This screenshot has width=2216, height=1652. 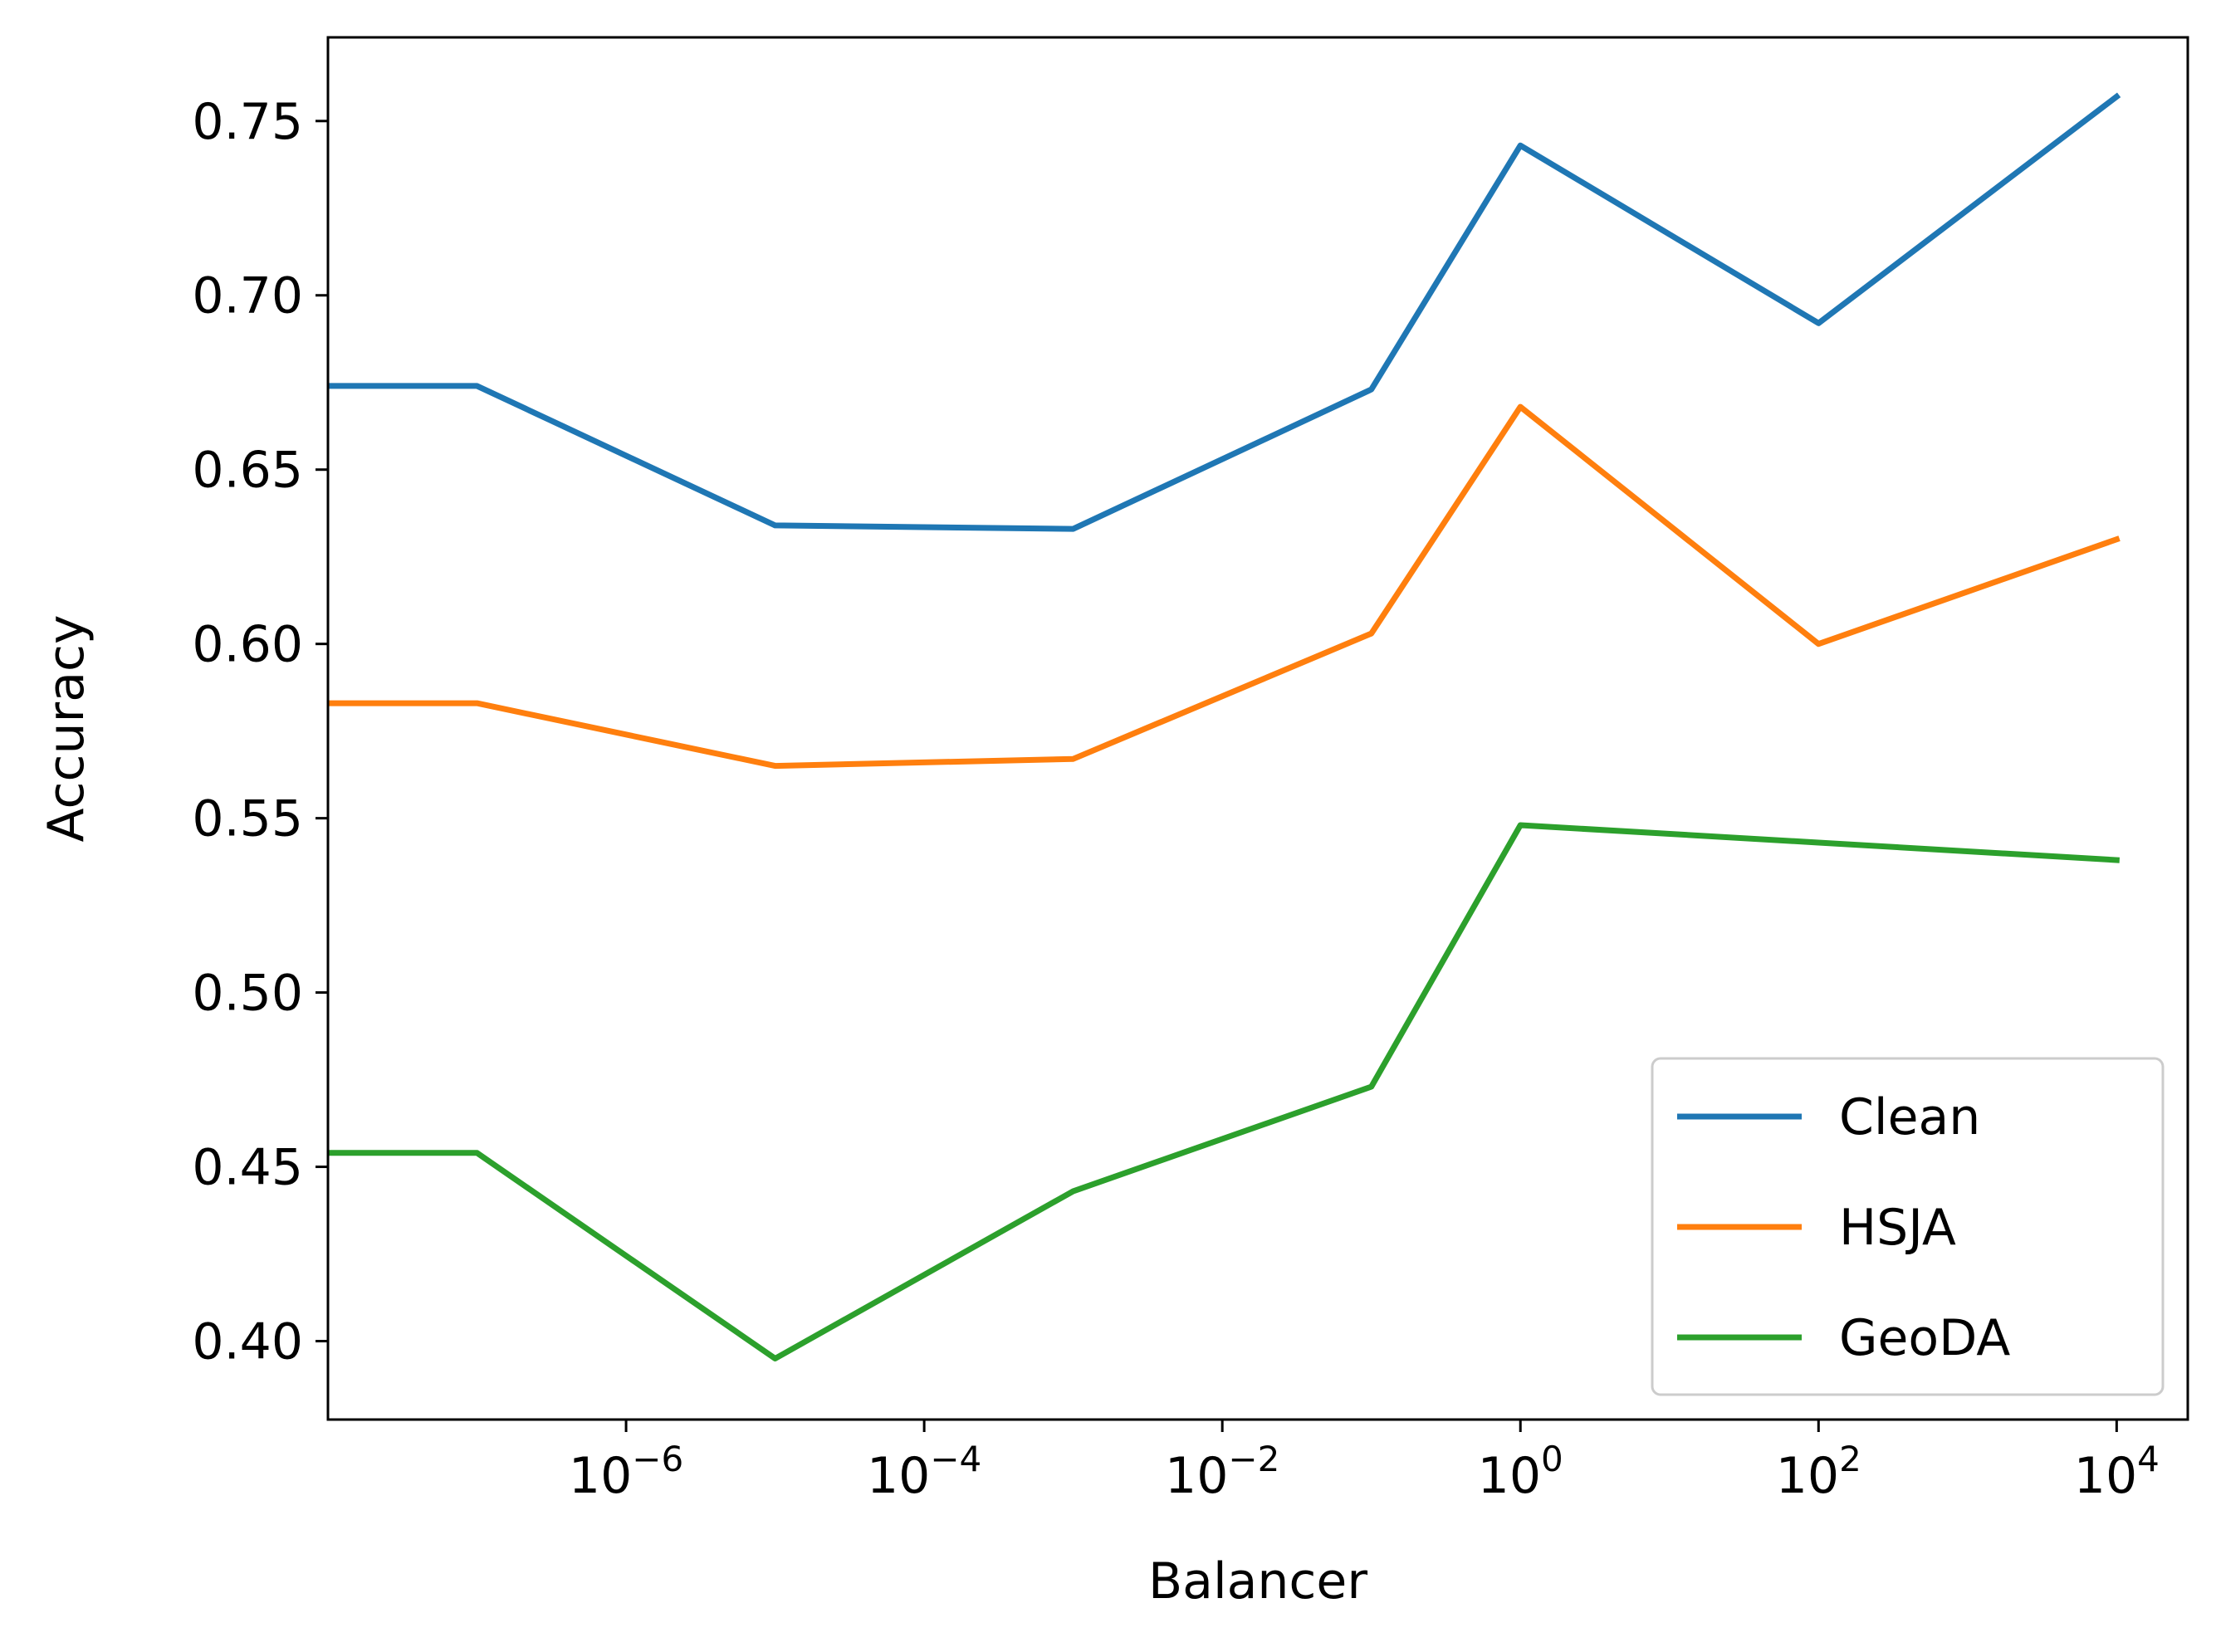 What do you see at coordinates (1364, 1462) in the screenshot?
I see `x-axis: 10⁻⁶ 10⁻⁴ 10⁻² 10⁰ 10² 10⁴` at bounding box center [1364, 1462].